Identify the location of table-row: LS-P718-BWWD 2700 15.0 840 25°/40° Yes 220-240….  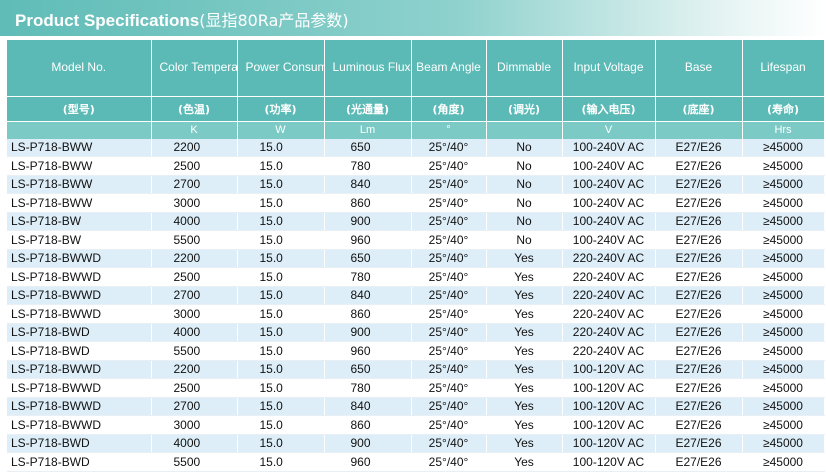
(416, 295).